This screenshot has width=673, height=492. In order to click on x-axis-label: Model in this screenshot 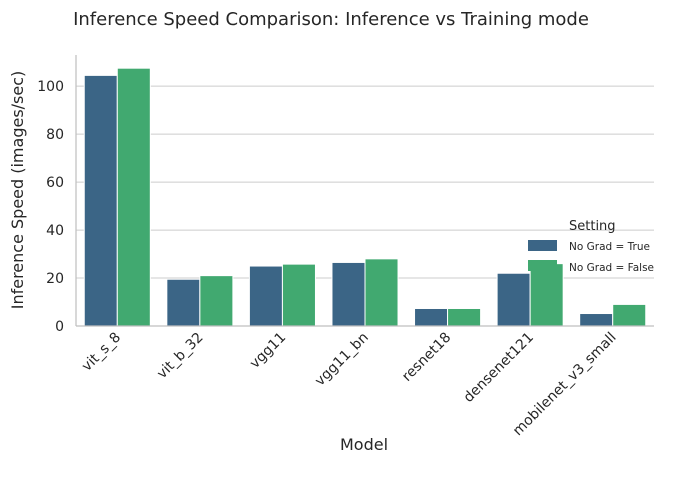, I will do `click(364, 444)`.